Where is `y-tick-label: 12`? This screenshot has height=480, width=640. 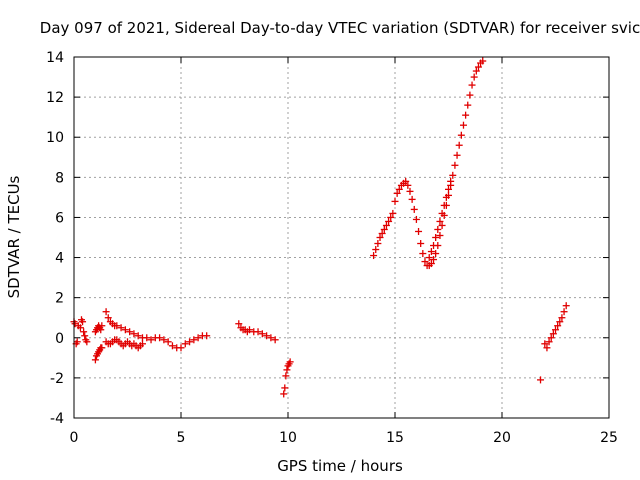
y-tick-label: 12 is located at coordinates (55, 98).